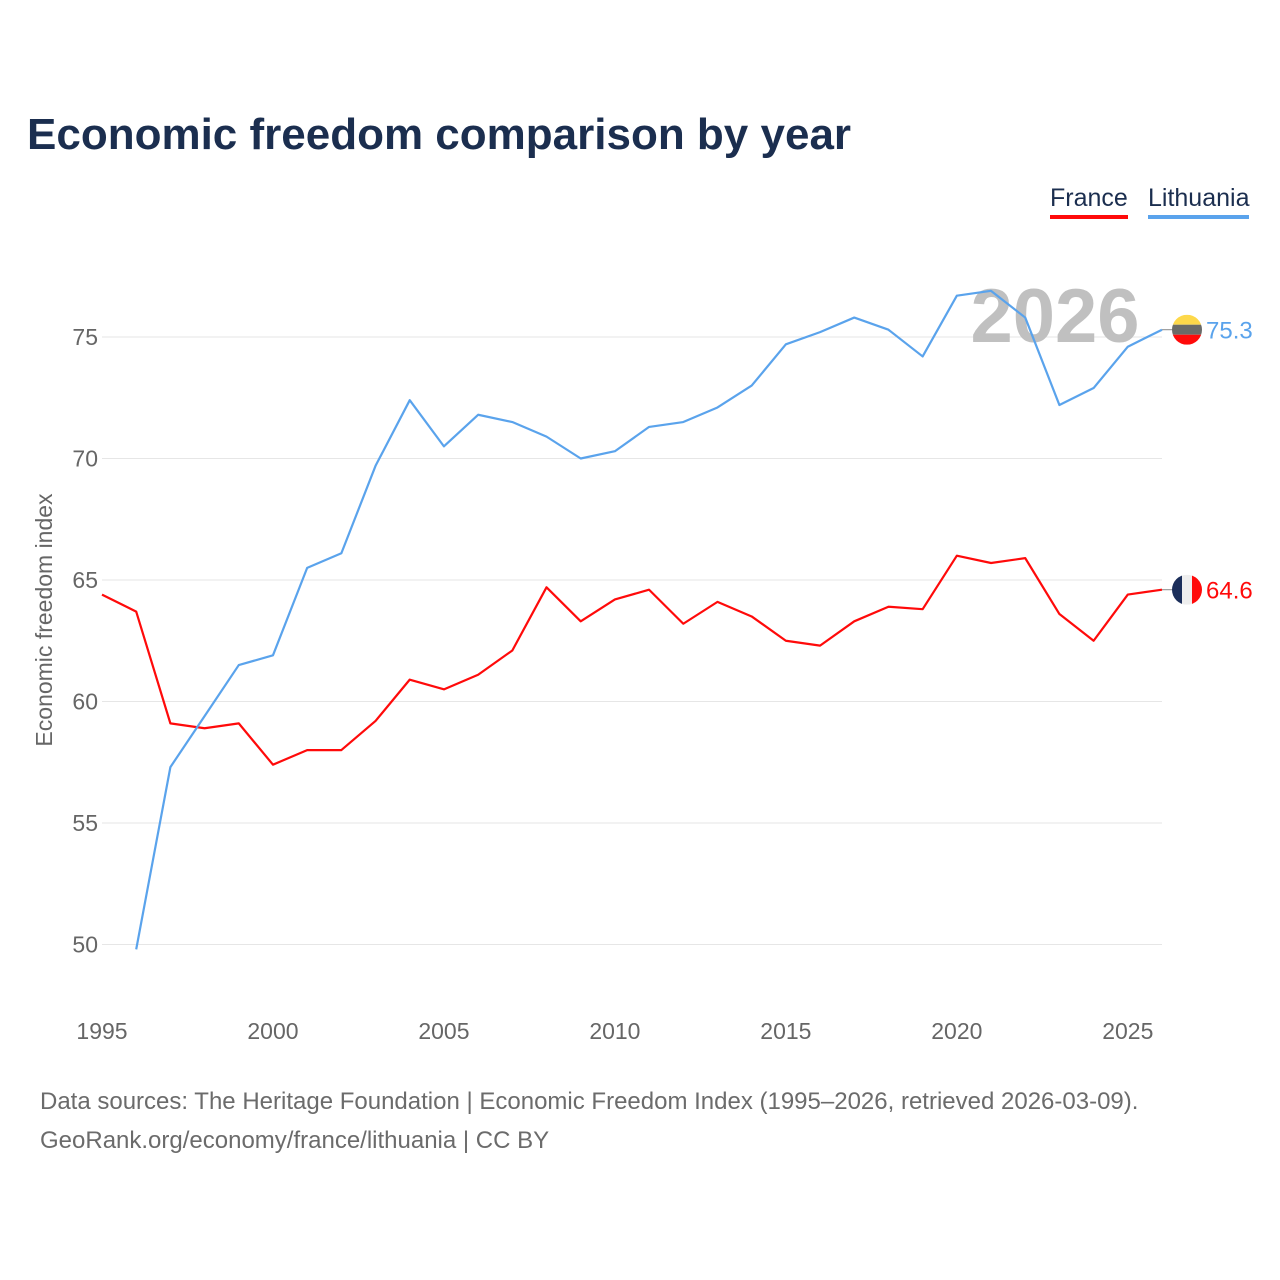 This screenshot has width=1280, height=1280. I want to click on y-axis-label: Economic freedom index, so click(44, 620).